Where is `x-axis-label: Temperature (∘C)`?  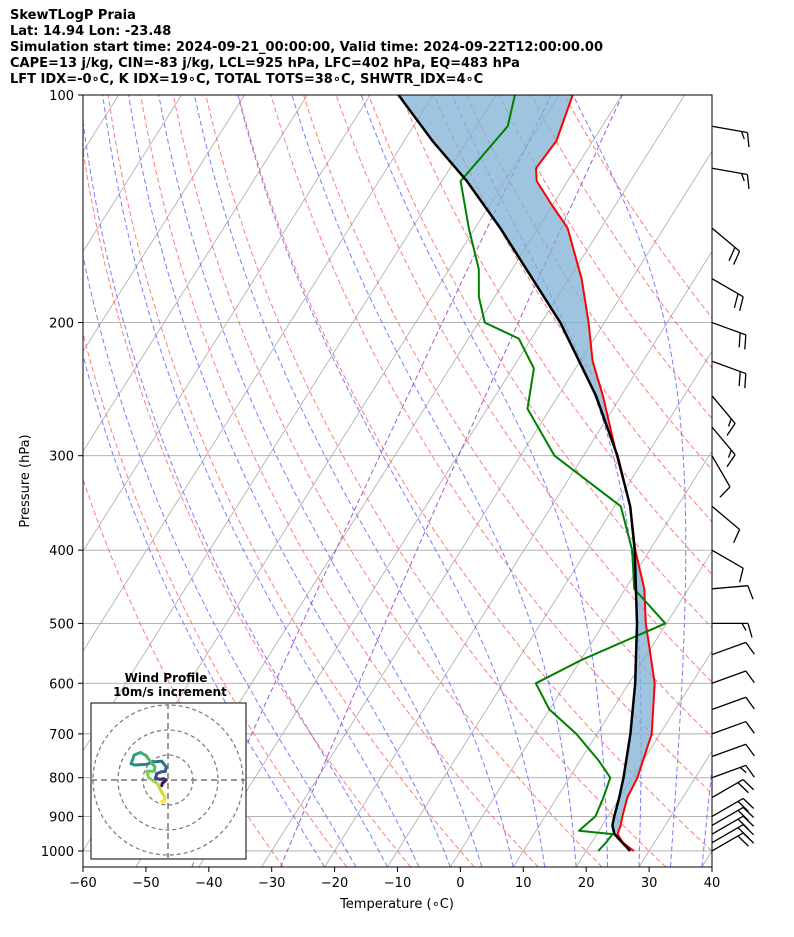 x-axis-label: Temperature (∘C) is located at coordinates (396, 904).